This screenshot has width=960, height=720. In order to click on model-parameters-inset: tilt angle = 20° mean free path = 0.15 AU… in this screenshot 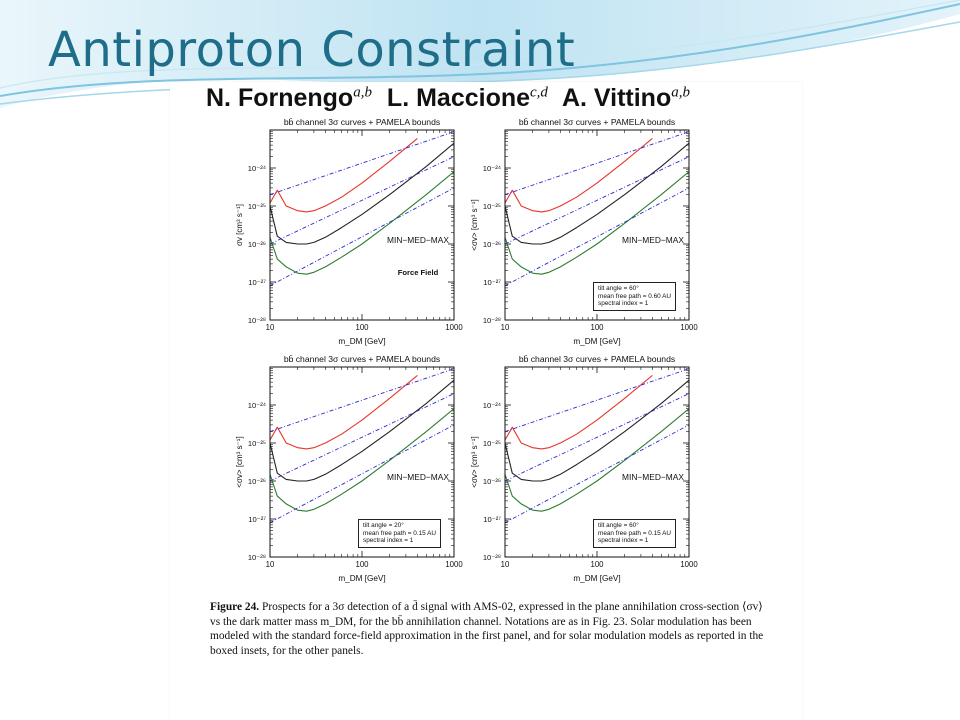, I will do `click(400, 533)`.